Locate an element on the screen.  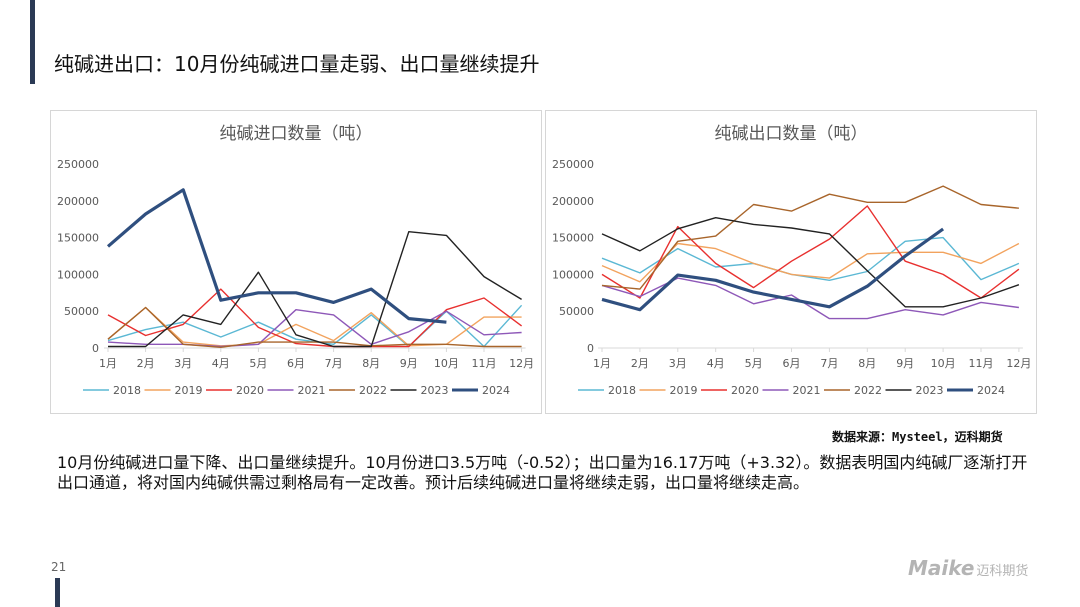
export-chart-legend-label-2018: 2018 is located at coordinates (622, 390).